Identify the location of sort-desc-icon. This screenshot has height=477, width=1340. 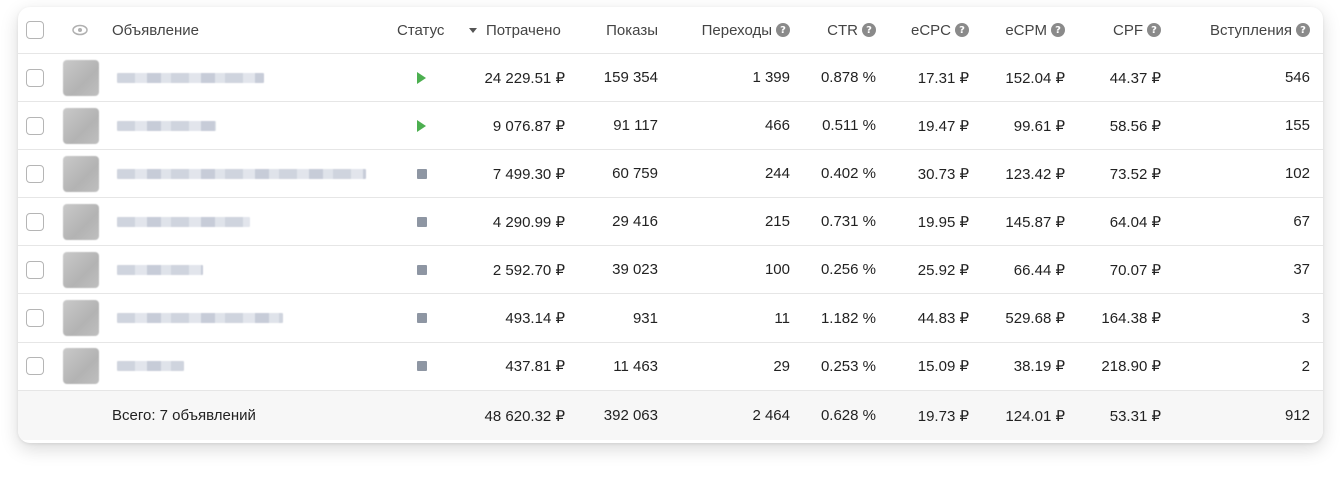
(473, 30).